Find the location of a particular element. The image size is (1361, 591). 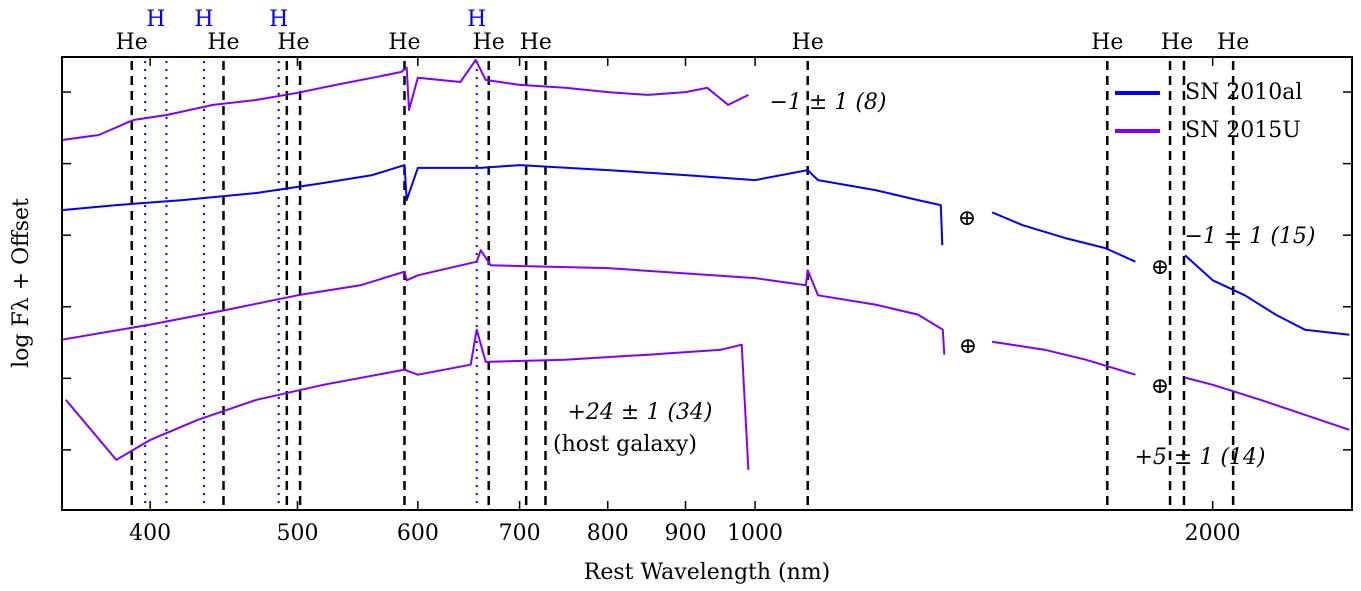

x-tick-label: 700 is located at coordinates (520, 533).